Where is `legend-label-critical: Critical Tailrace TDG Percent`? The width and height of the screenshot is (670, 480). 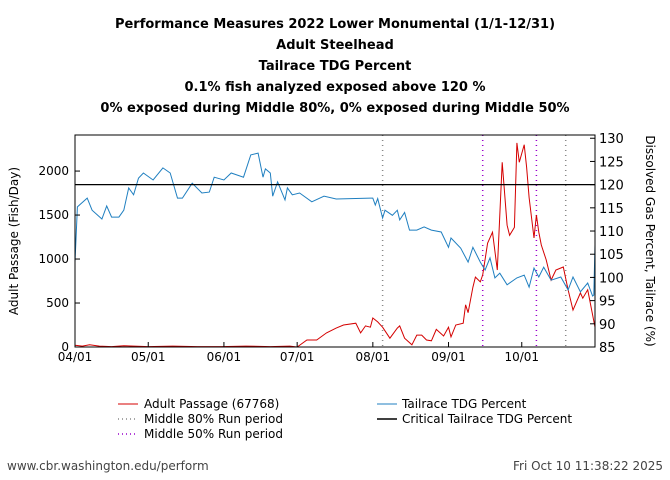
legend-label-critical: Critical Tailrace TDG Percent is located at coordinates (487, 419).